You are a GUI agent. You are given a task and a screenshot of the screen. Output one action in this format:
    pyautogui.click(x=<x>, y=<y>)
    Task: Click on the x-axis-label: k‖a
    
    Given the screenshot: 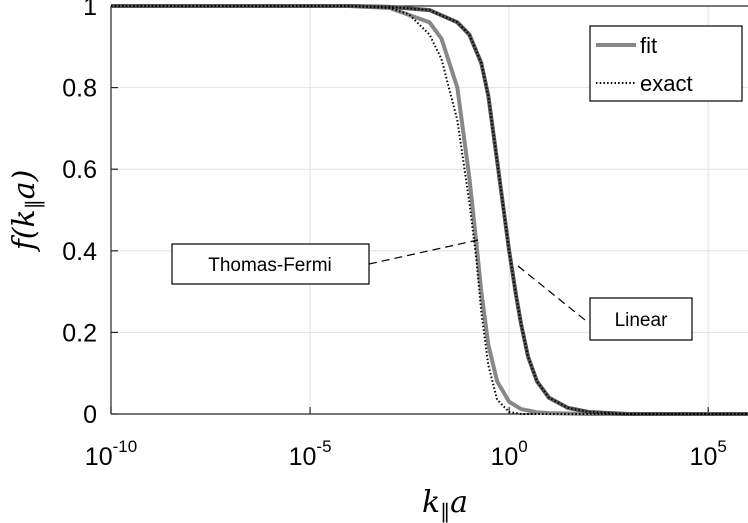 What is the action you would take?
    pyautogui.click(x=445, y=504)
    